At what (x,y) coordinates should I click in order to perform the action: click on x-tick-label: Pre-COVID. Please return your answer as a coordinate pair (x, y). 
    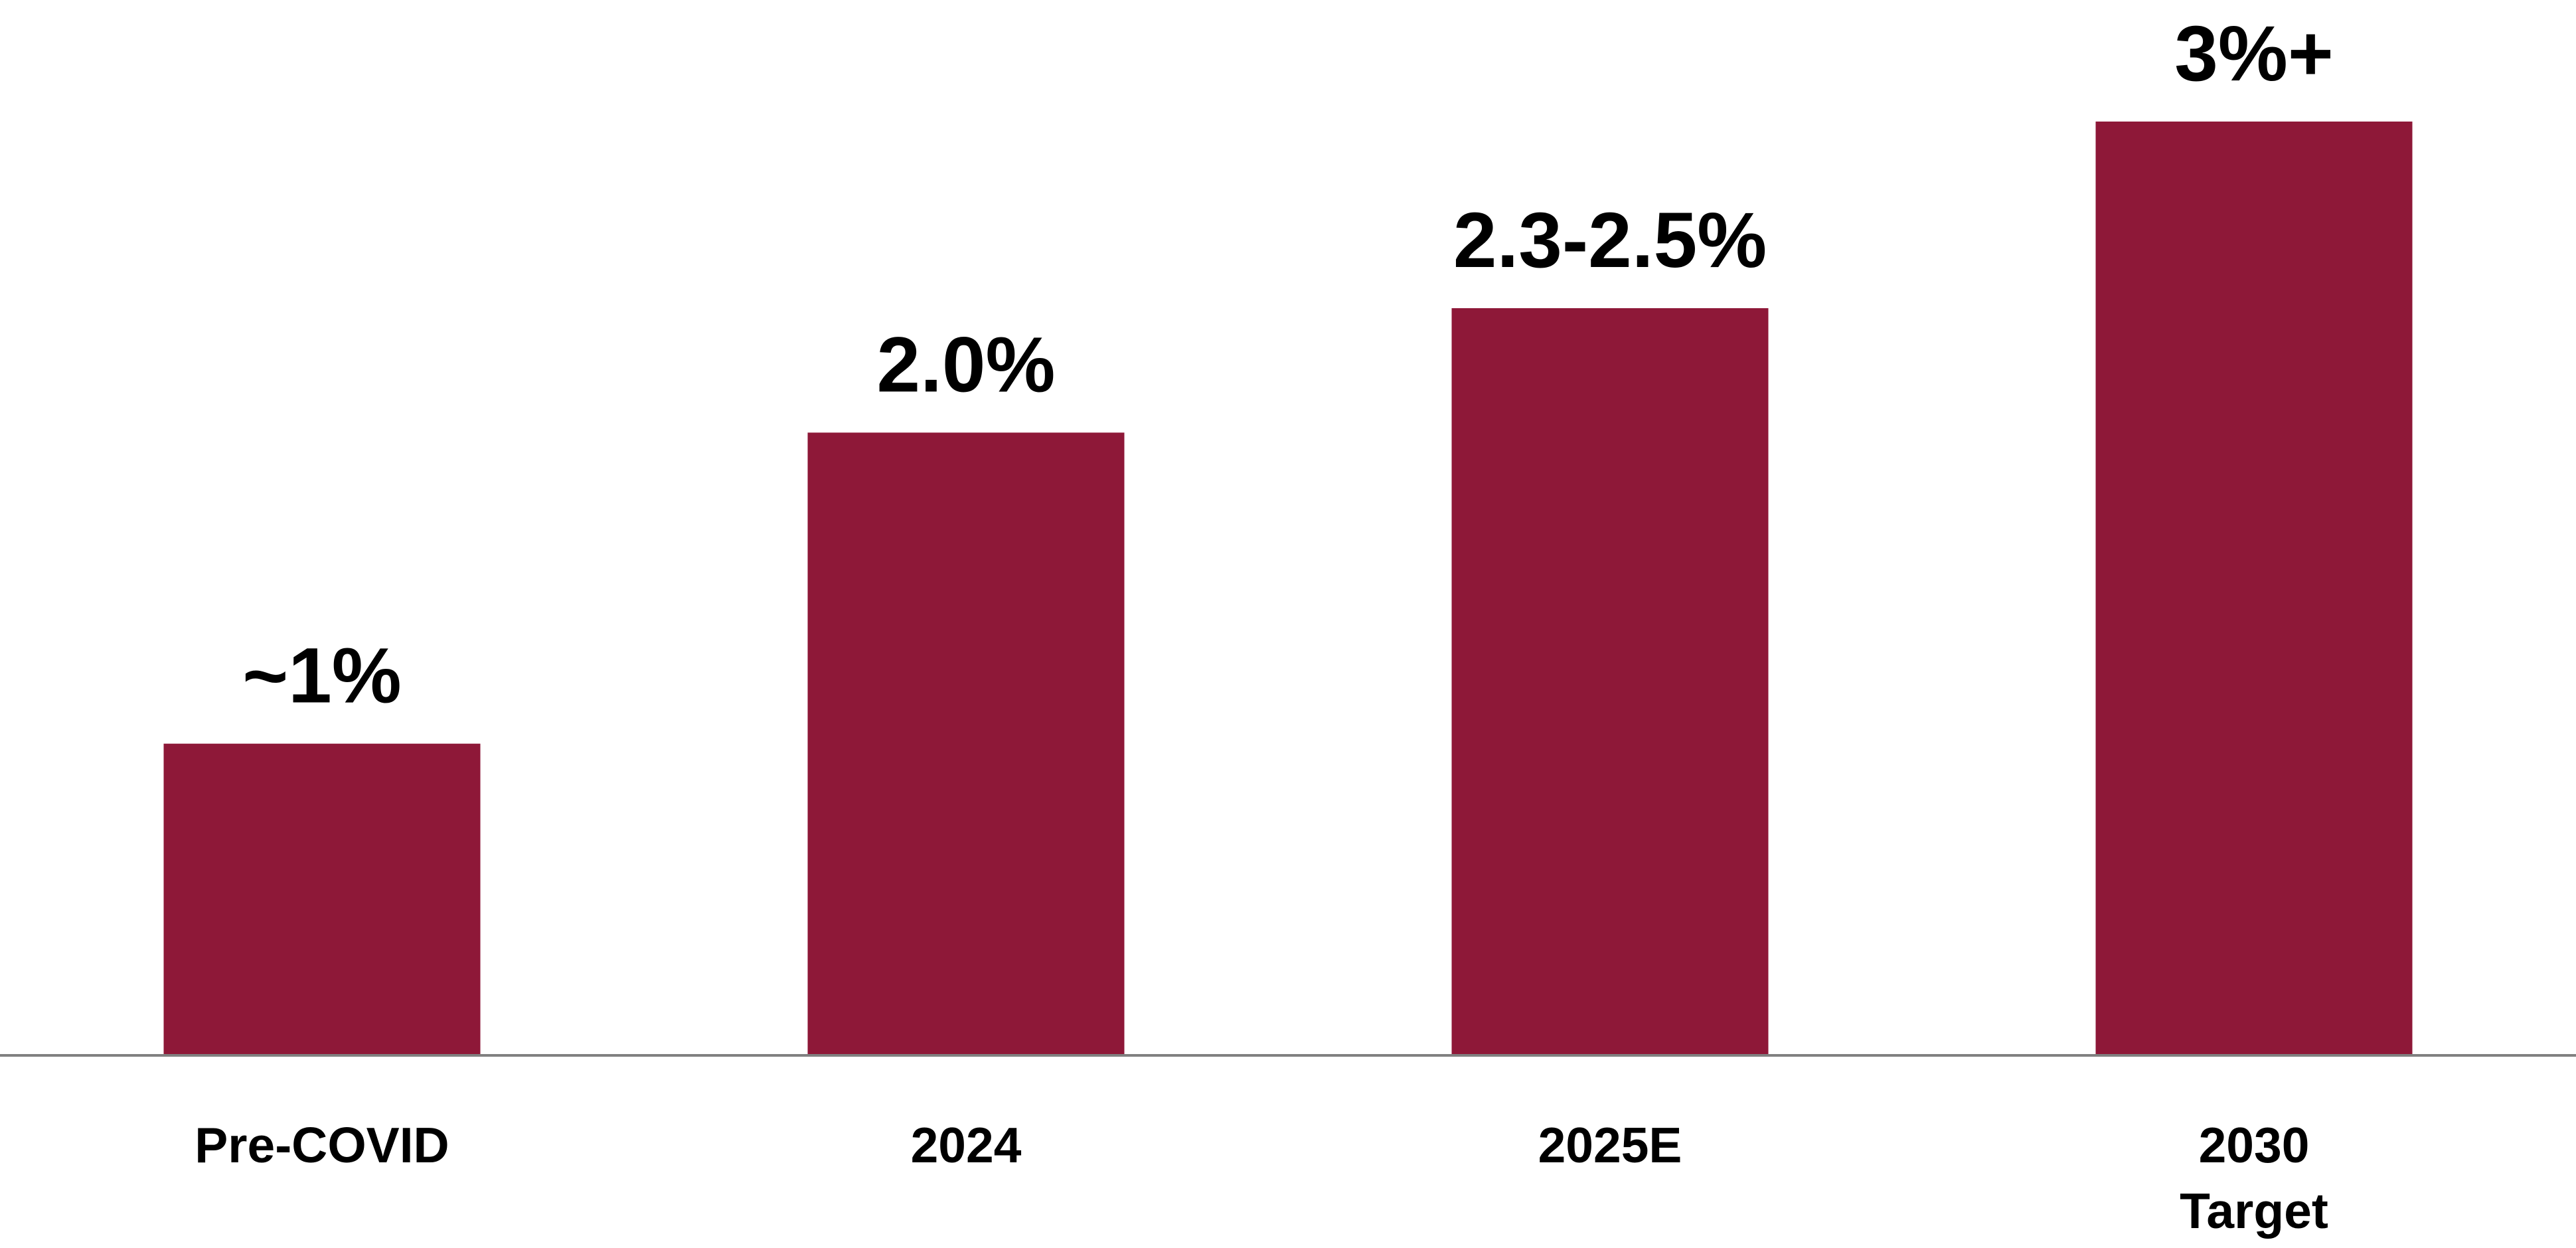
    Looking at the image, I should click on (322, 1145).